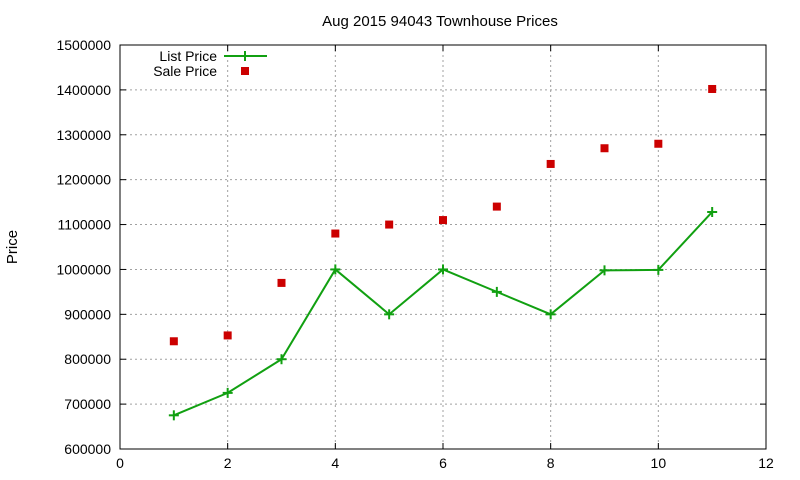  What do you see at coordinates (85, 225) in the screenshot?
I see `y-tick-label: 1100000` at bounding box center [85, 225].